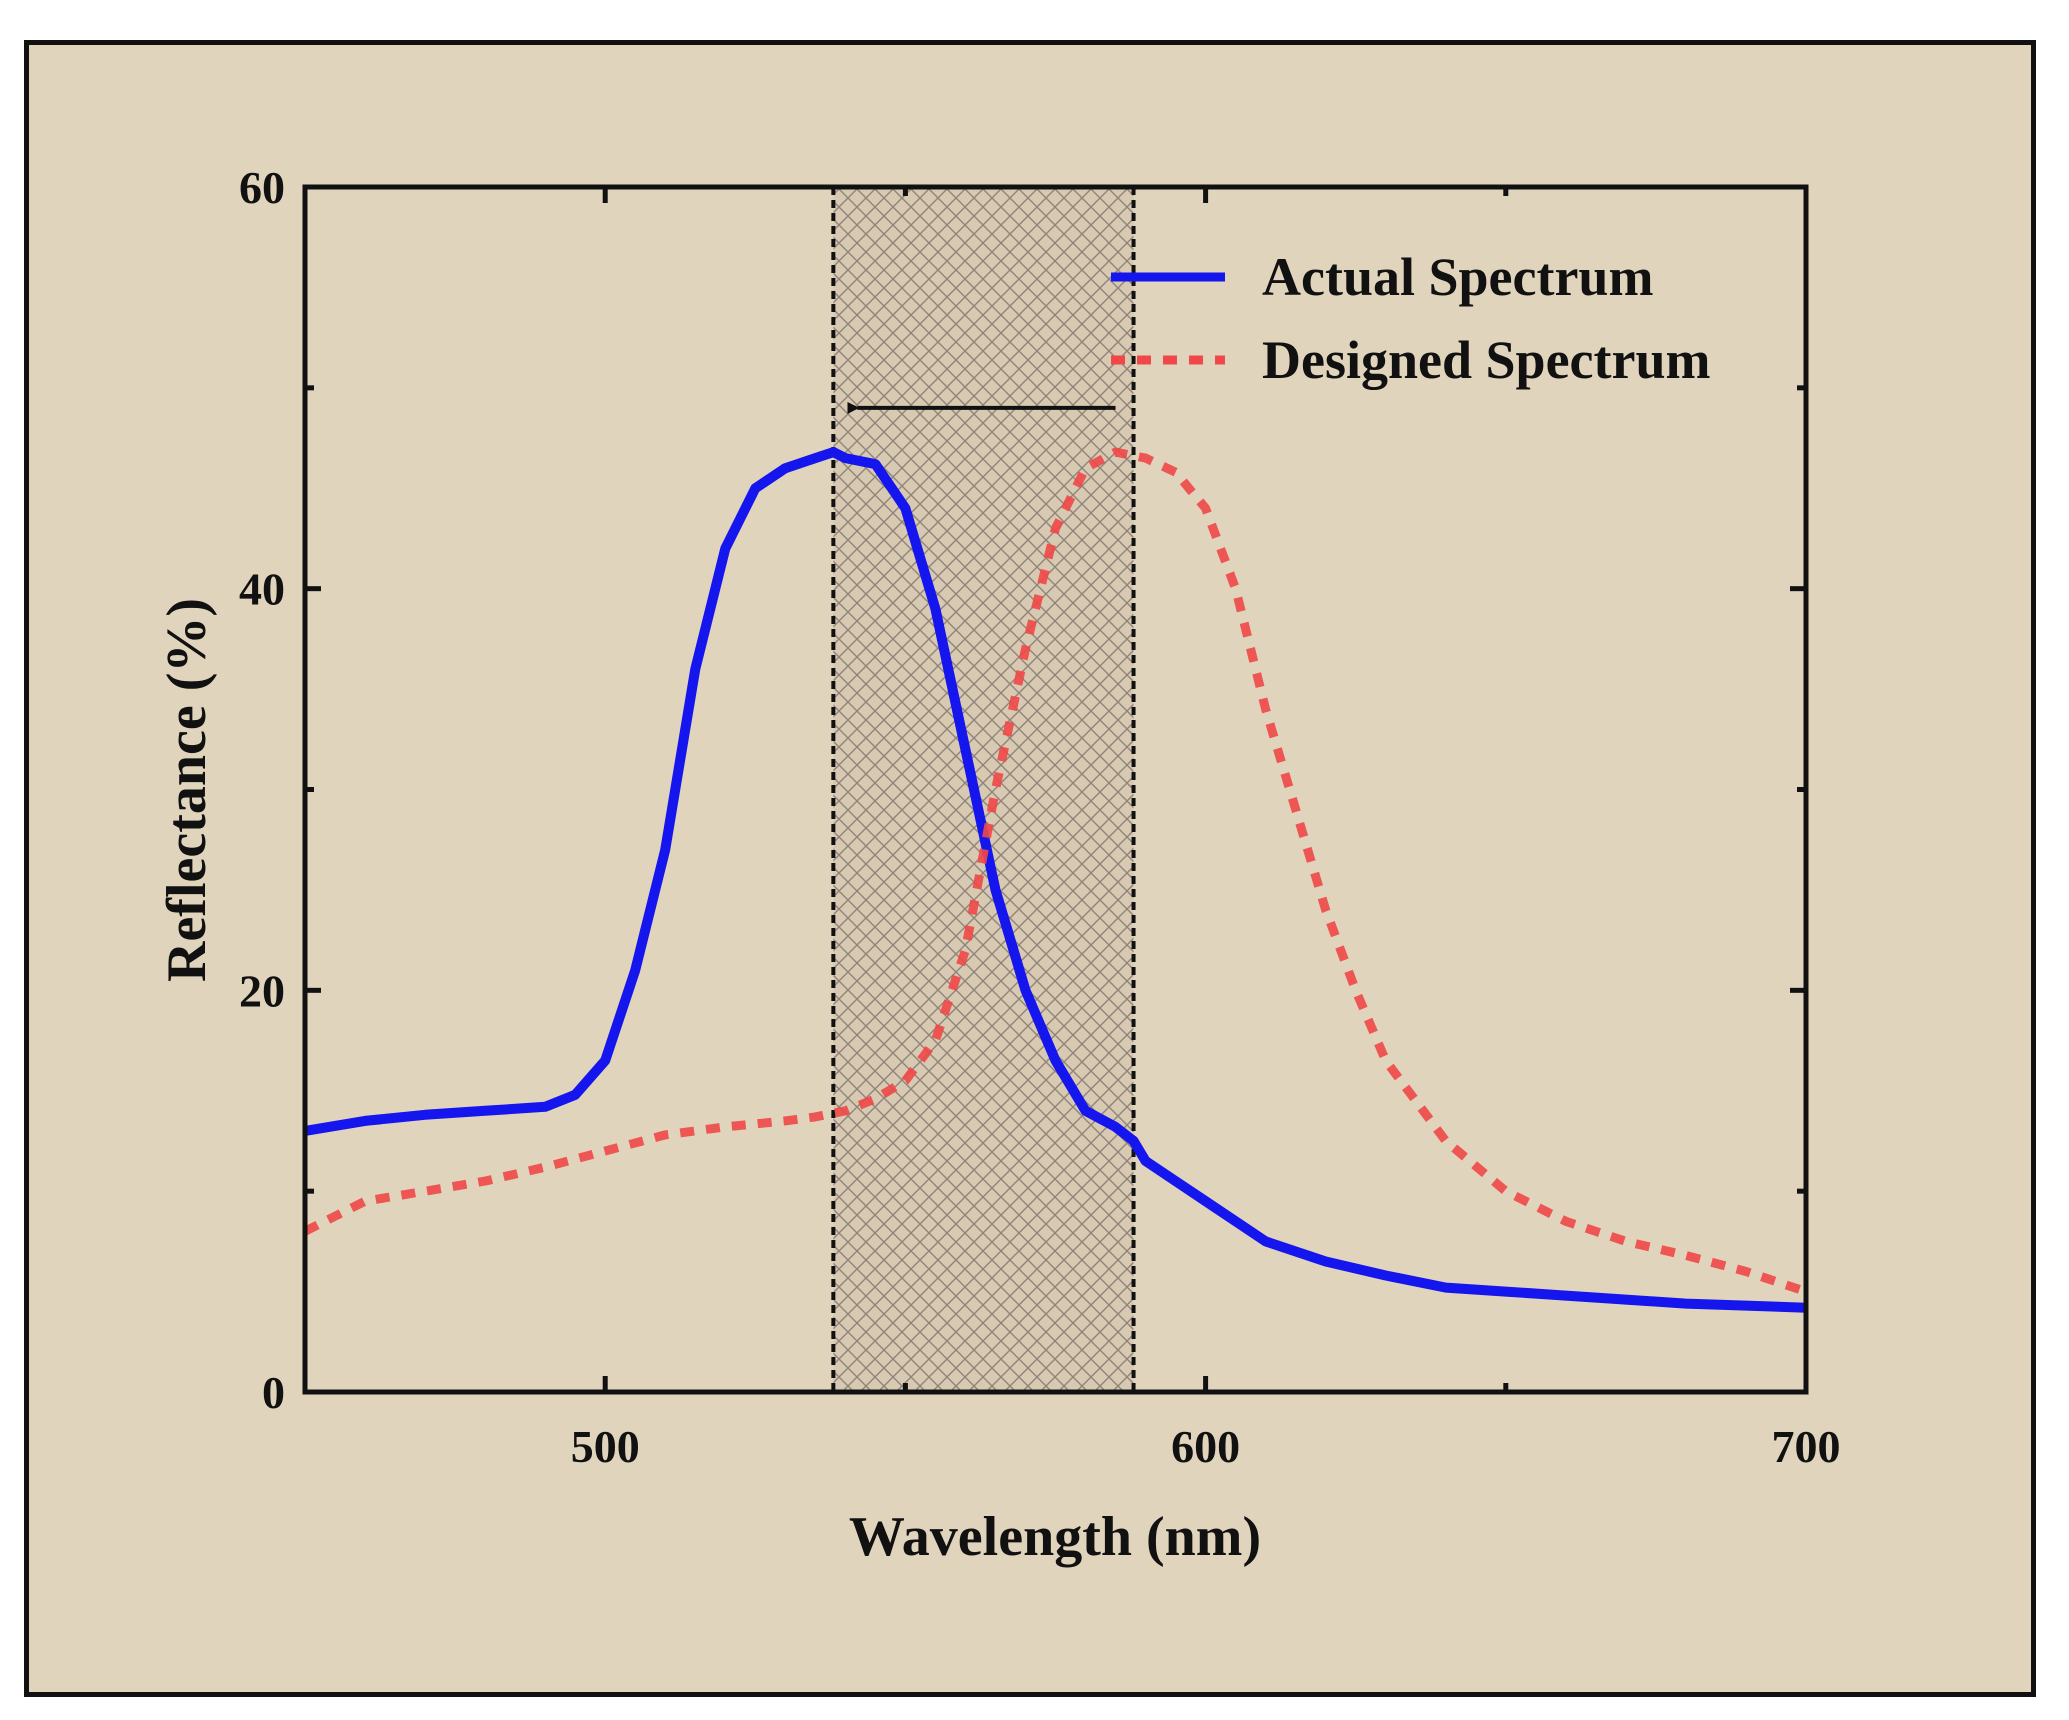 The height and width of the screenshot is (1720, 2069). What do you see at coordinates (605, 1446) in the screenshot?
I see `x-tick-label: 500` at bounding box center [605, 1446].